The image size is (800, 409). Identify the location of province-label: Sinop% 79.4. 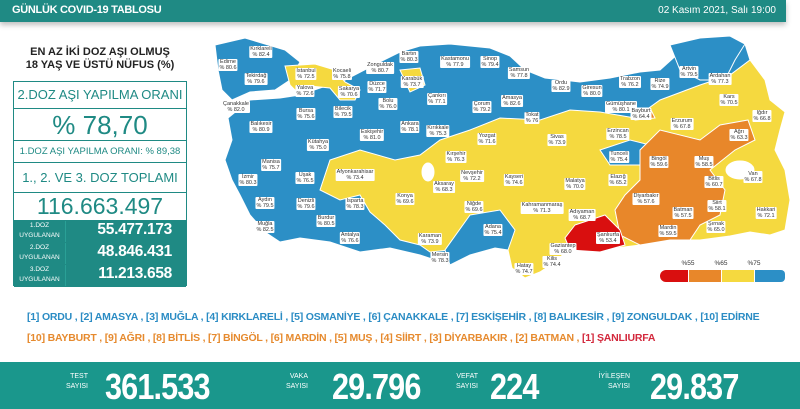
(490, 62).